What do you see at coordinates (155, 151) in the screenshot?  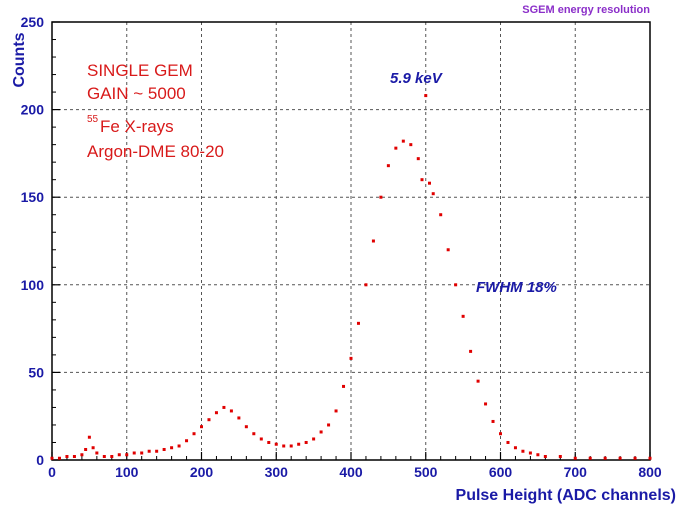 I see `info-line-gas: Argon-DME 80-20` at bounding box center [155, 151].